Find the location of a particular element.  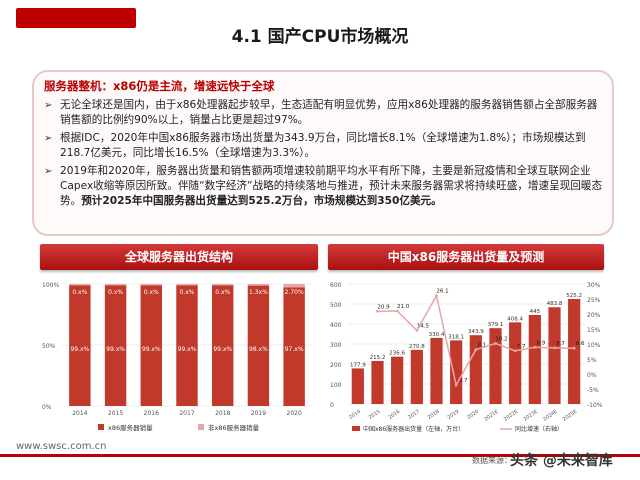

x-tick-label: 2015 is located at coordinates (115, 413).